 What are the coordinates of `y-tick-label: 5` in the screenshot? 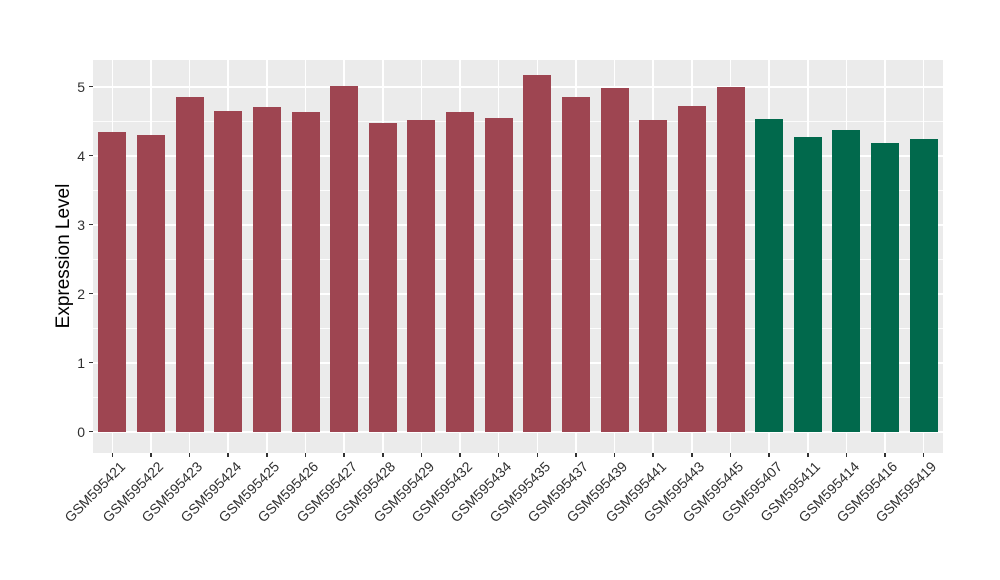 It's located at (81, 86).